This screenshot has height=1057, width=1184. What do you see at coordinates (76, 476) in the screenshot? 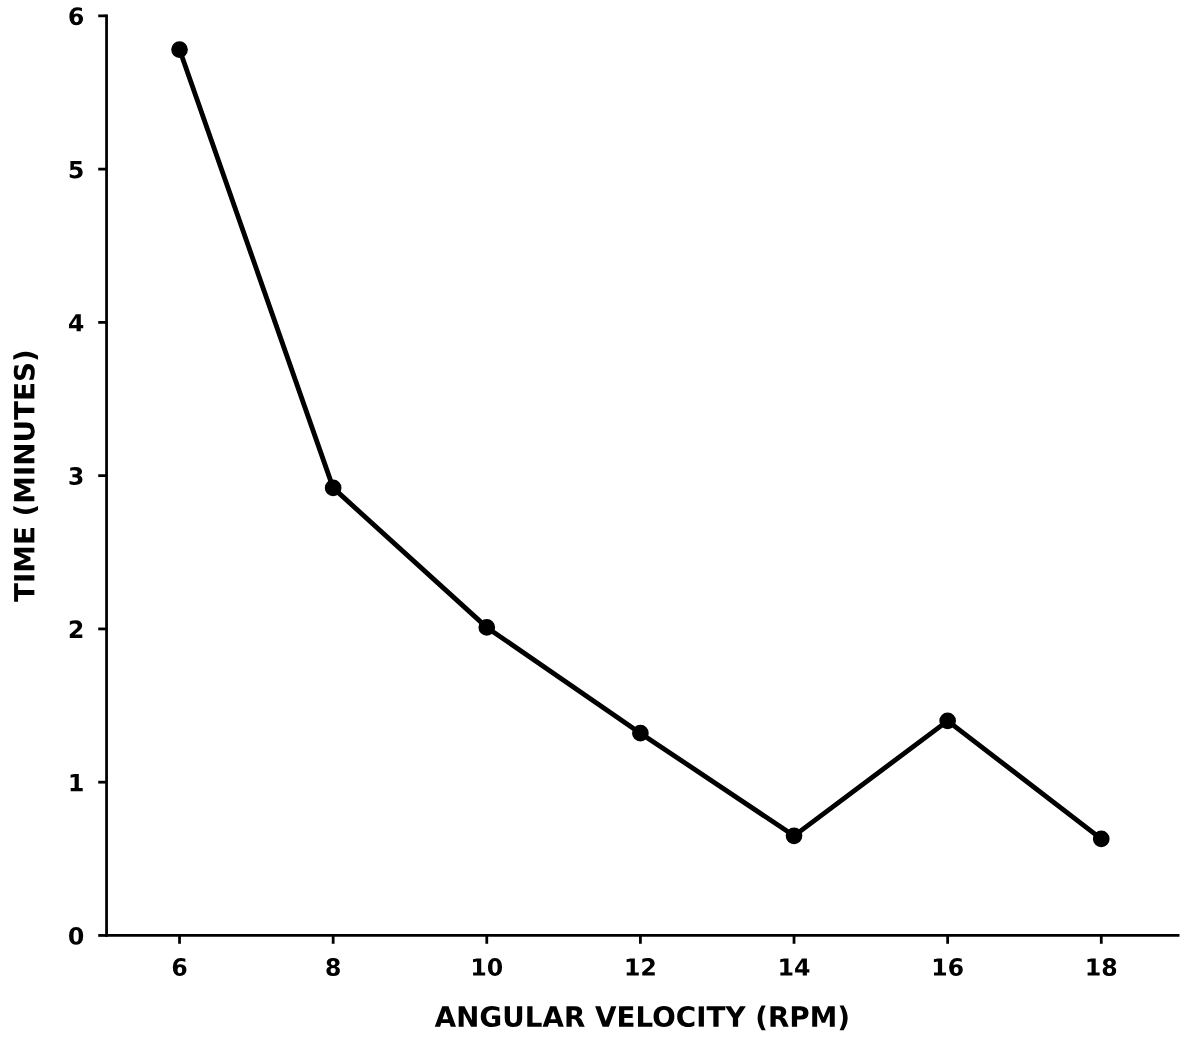
I see `y-tick-label: 3` at bounding box center [76, 476].